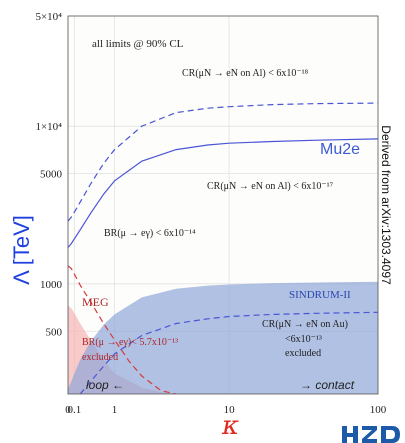  I want to click on sindrum-limit-value: <6x10⁻¹³, so click(303, 339).